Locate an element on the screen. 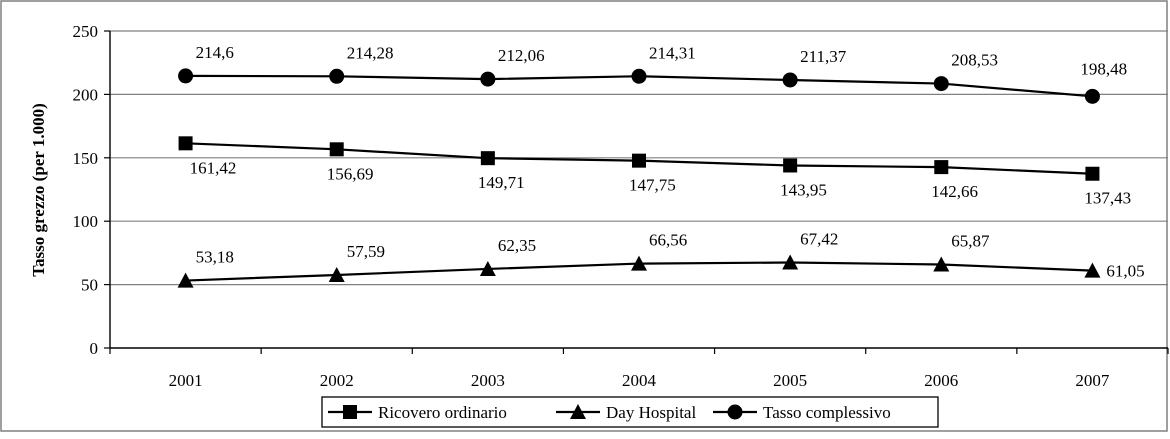  data-label: 67,42 is located at coordinates (819, 239).